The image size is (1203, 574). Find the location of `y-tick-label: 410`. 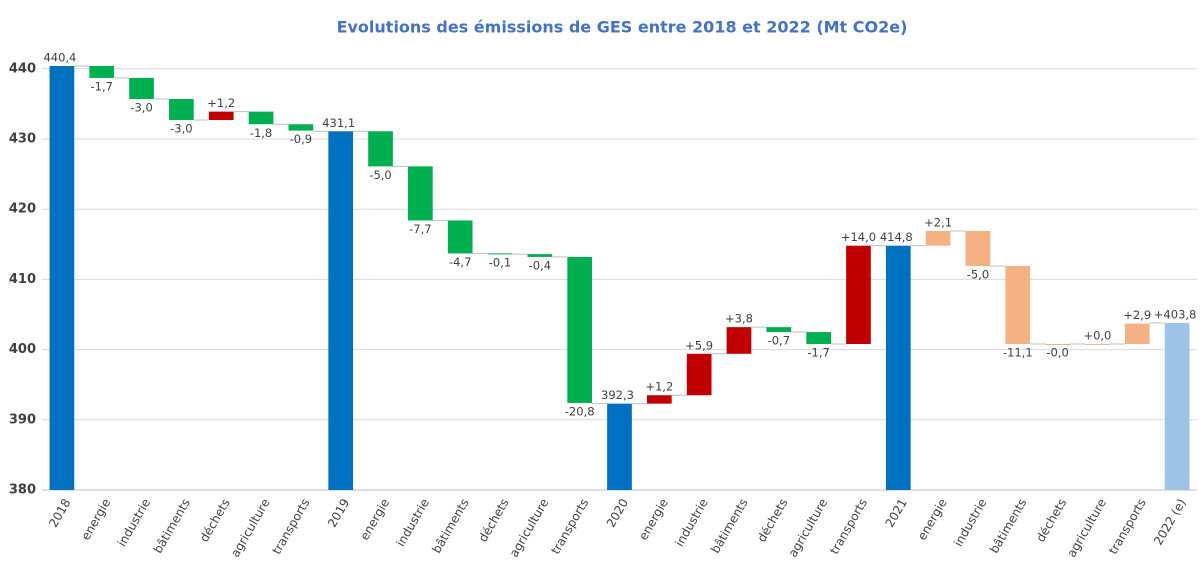

y-tick-label: 410 is located at coordinates (22, 279).